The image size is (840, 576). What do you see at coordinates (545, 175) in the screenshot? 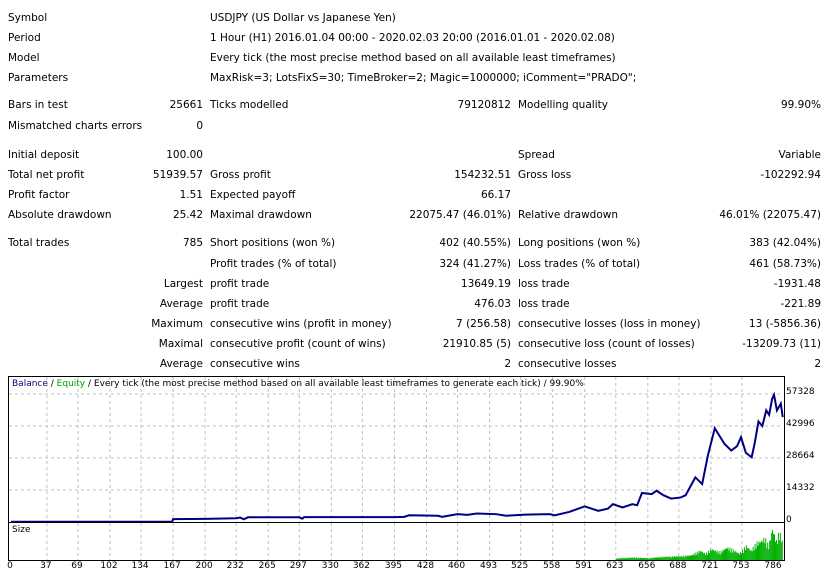
I see `stats-l3: Gross loss` at bounding box center [545, 175].